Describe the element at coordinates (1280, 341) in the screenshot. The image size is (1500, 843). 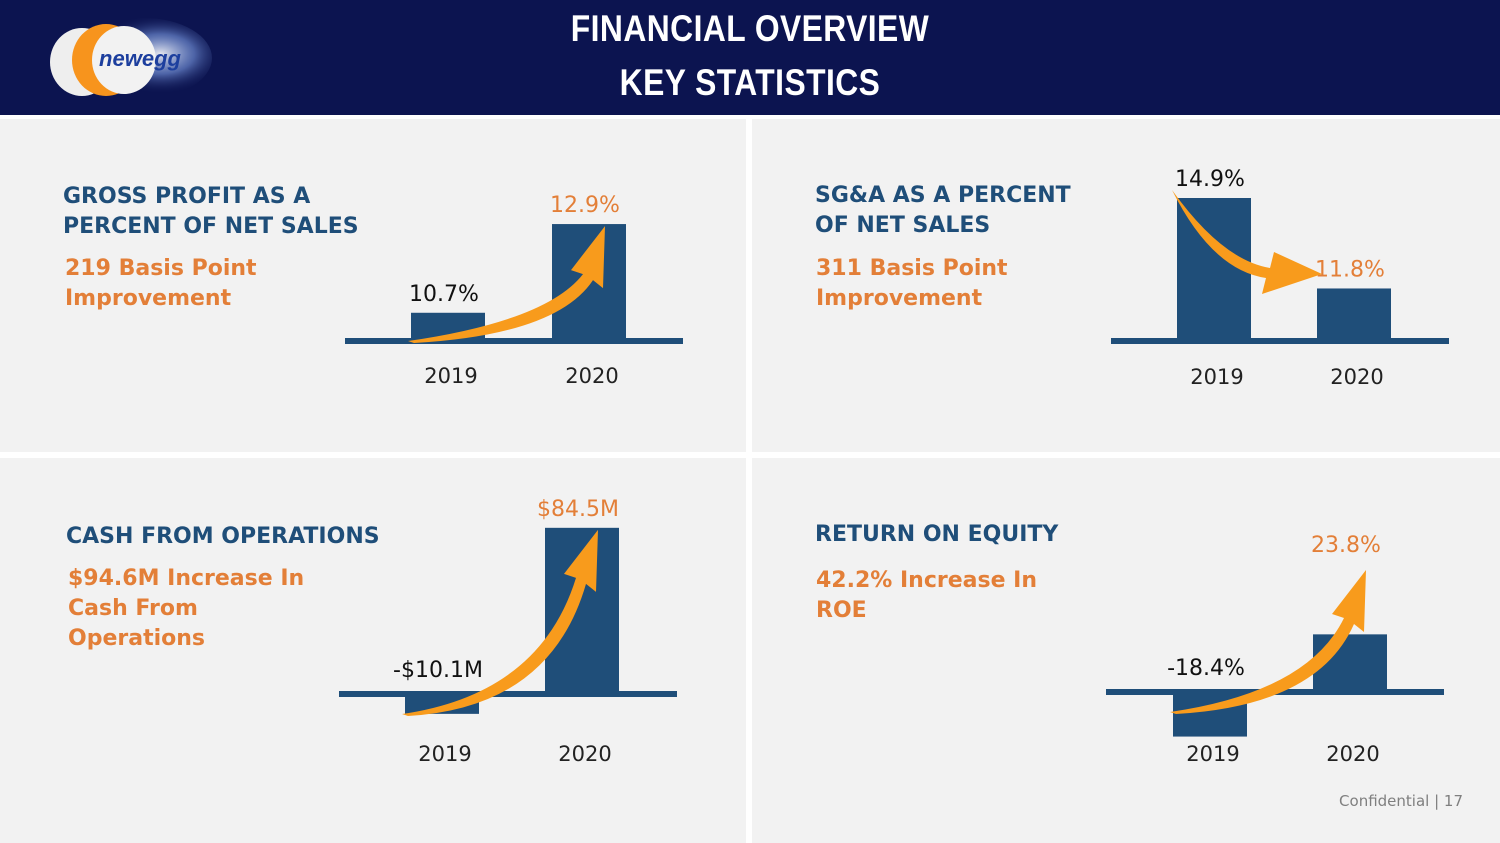
I see `chart2-baseline` at that location.